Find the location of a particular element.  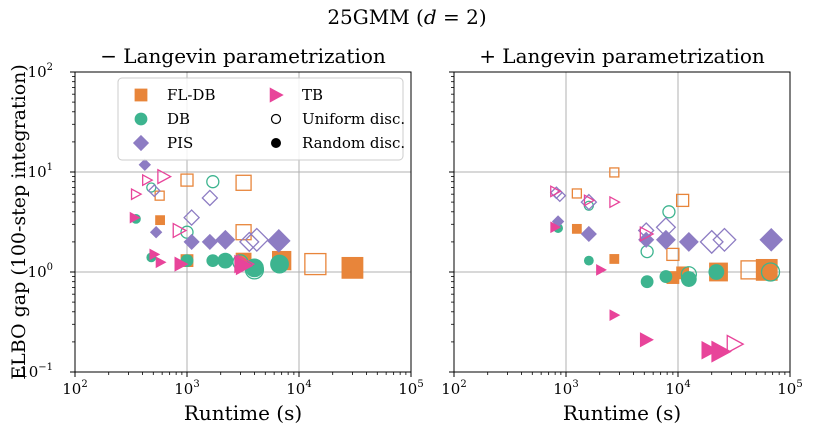

right-panel-title: + Langevin parametrization is located at coordinates (622, 56).